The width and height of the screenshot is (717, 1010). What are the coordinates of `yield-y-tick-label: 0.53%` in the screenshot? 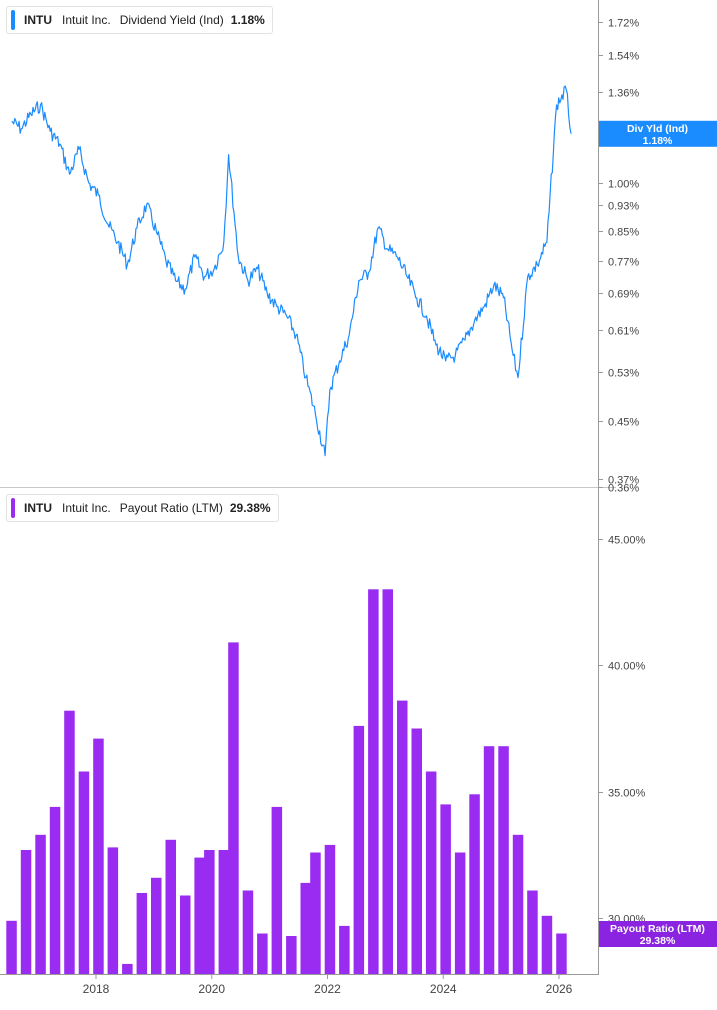 It's located at (623, 374).